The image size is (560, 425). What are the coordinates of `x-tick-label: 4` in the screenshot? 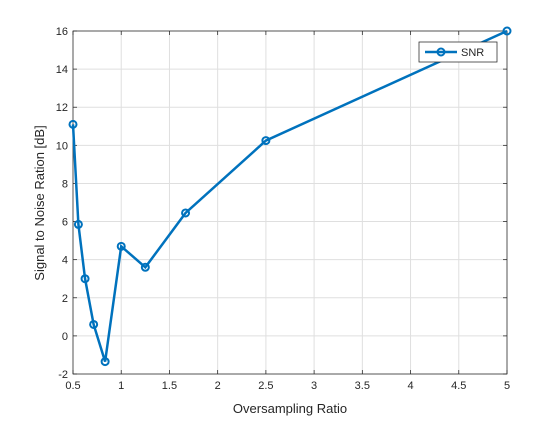 It's located at (410, 386).